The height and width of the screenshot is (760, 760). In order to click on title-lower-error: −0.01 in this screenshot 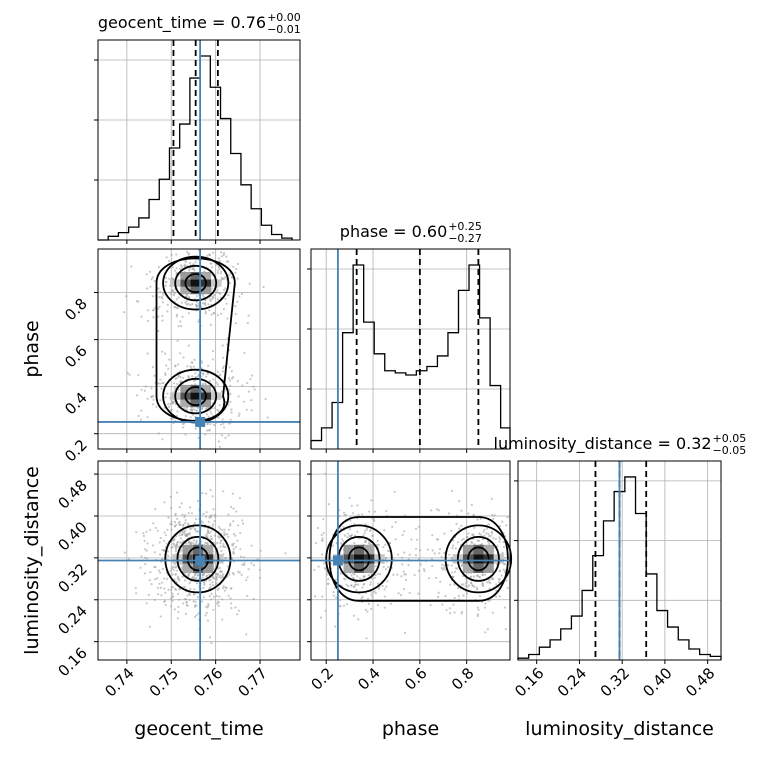, I will do `click(284, 29)`.